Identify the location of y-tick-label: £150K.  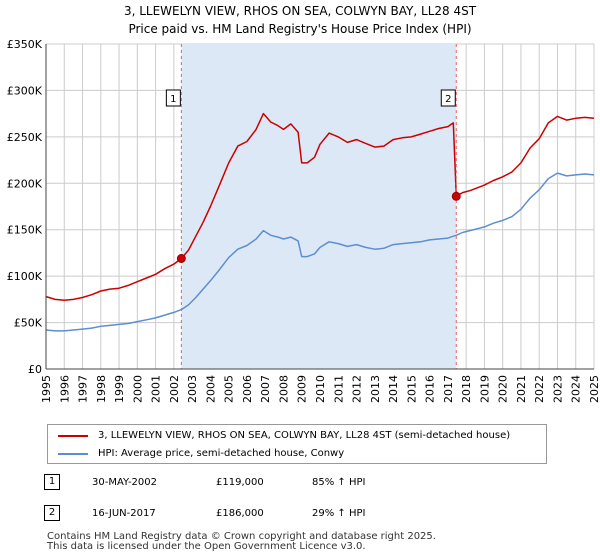
(25, 230).